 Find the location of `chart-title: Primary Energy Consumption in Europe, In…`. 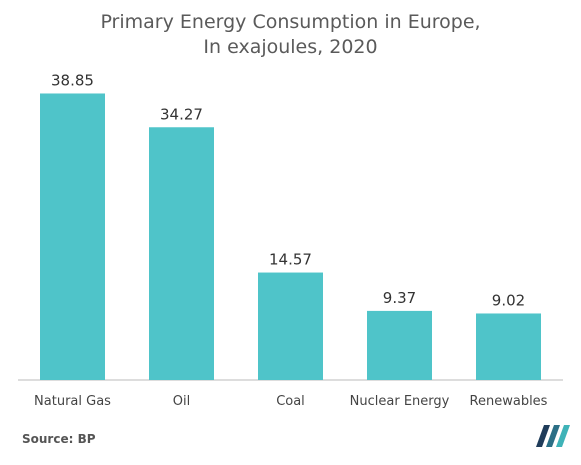

chart-title: Primary Energy Consumption in Europe, In… is located at coordinates (290, 35).